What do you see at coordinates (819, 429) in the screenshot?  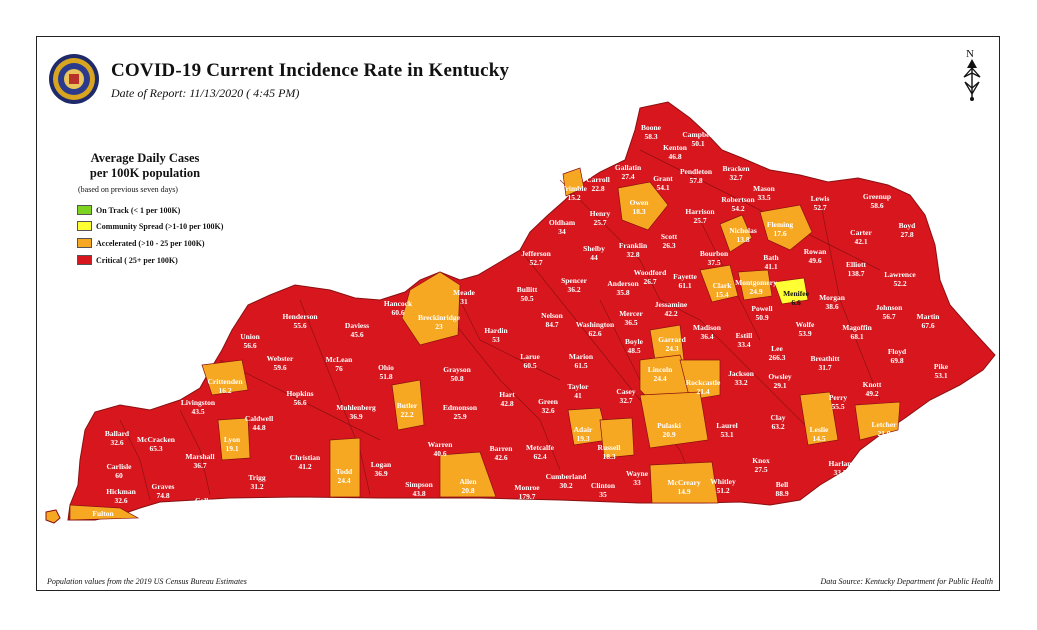 I see `county-name-leslie: Leslie` at bounding box center [819, 429].